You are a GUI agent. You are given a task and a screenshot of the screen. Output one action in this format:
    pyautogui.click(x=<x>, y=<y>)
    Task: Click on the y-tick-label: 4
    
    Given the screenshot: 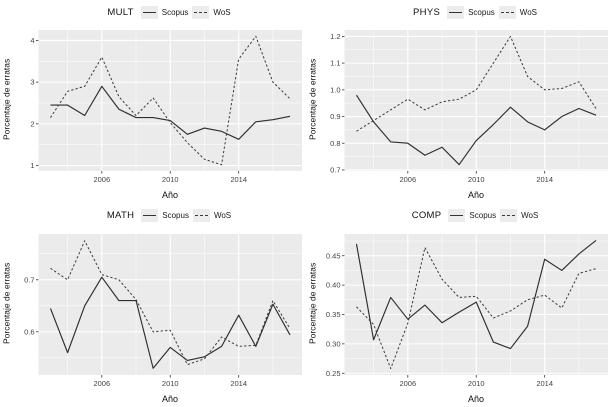 What is the action you would take?
    pyautogui.click(x=32, y=40)
    